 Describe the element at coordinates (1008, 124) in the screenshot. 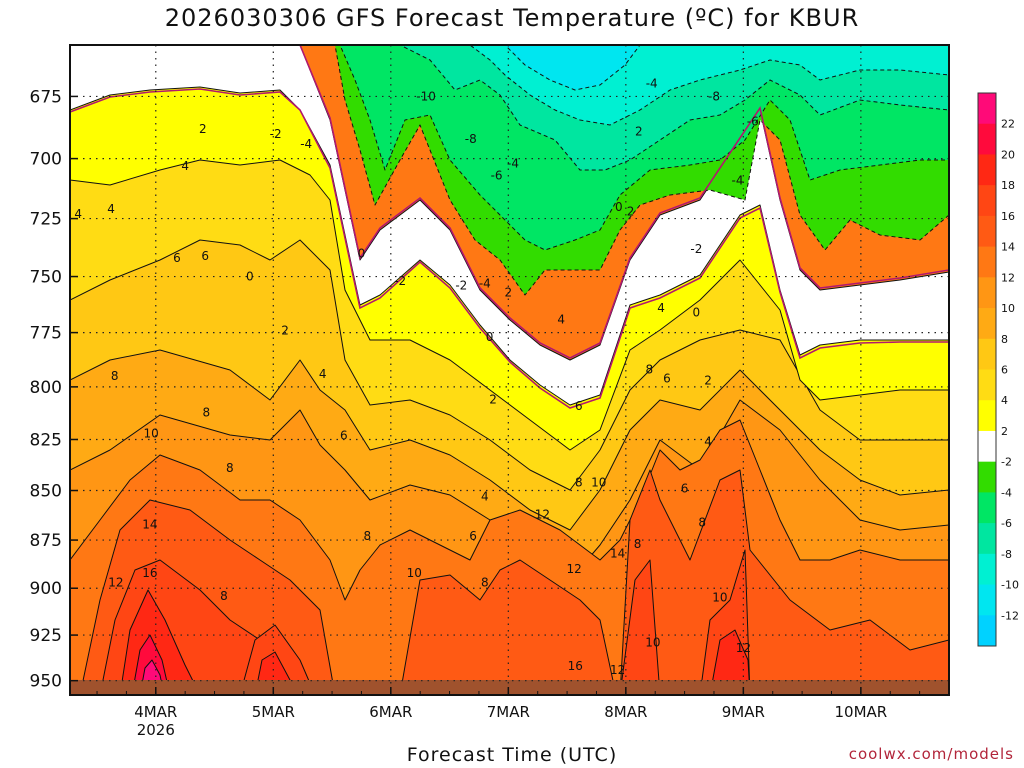

I see `colorbar-label: 22` at that location.